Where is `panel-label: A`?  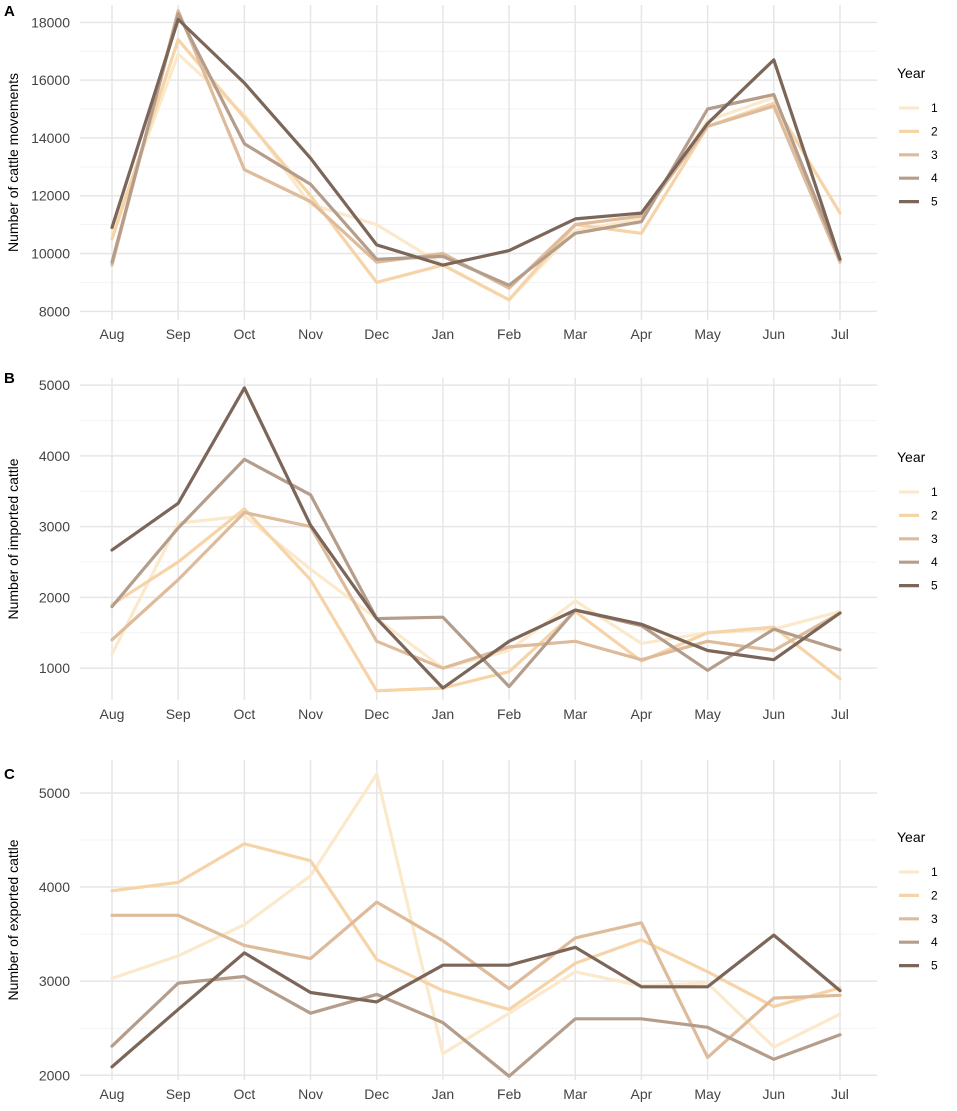 panel-label: A is located at coordinates (9, 11).